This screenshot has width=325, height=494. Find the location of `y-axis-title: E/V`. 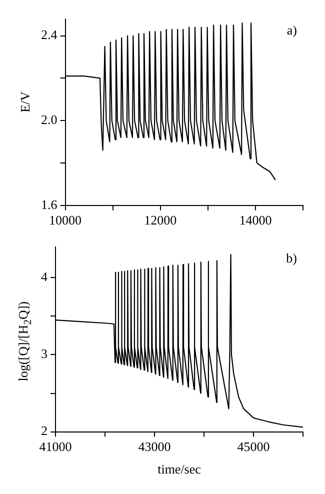

y-axis-title: E/V is located at coordinates (24, 102).